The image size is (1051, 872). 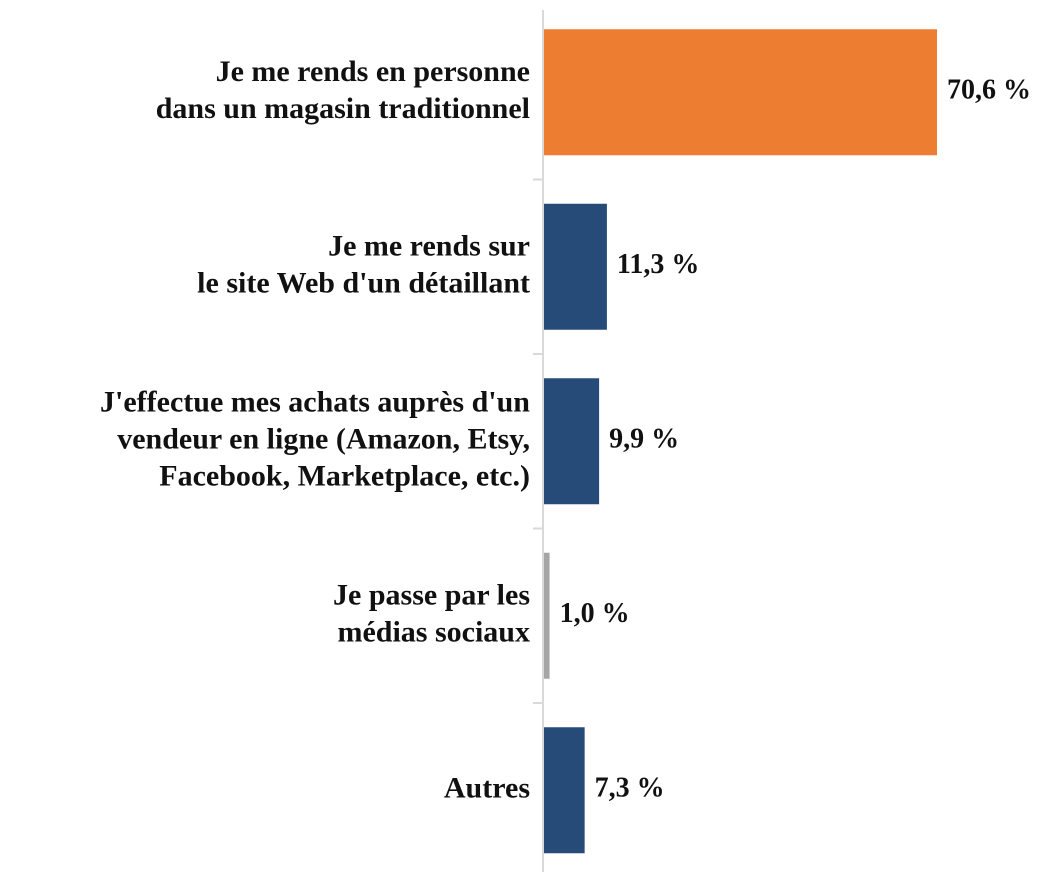 I want to click on value-label: 7,3 %, so click(x=630, y=788).